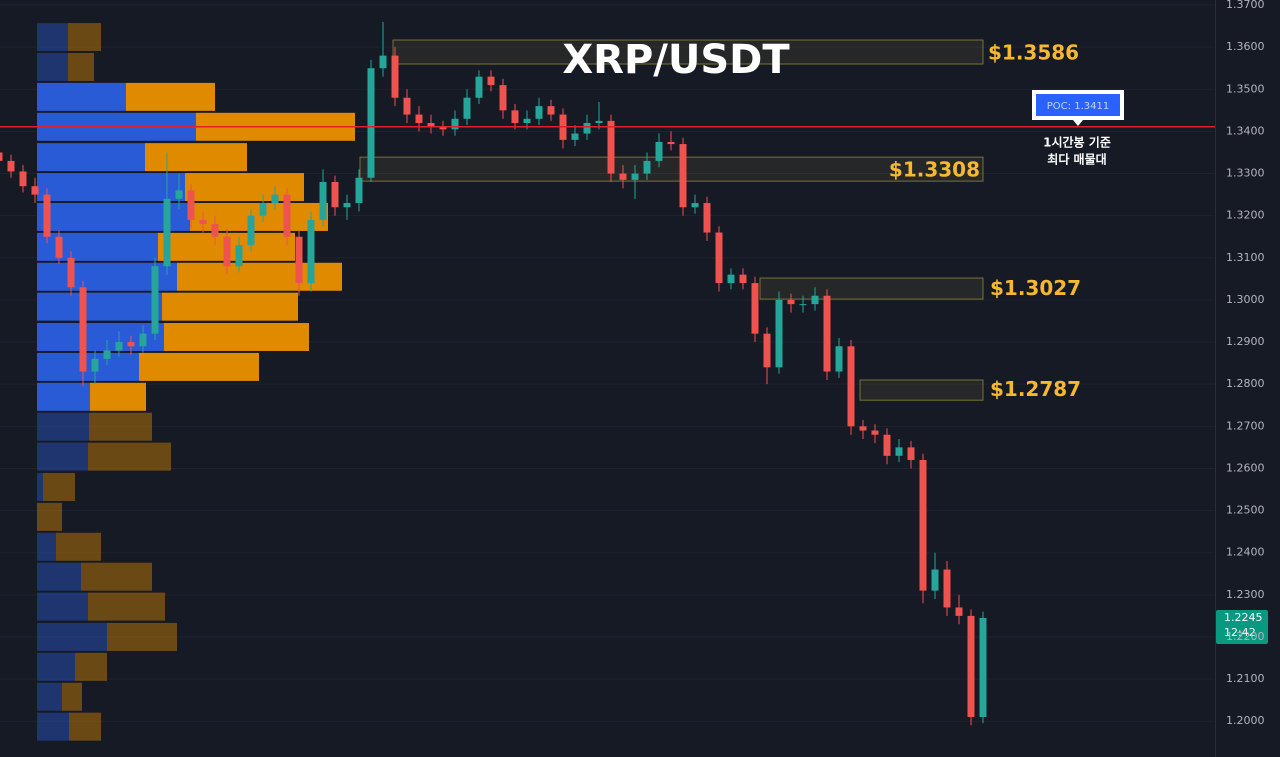  What do you see at coordinates (1245, 720) in the screenshot?
I see `y-tick-label: 1.2000` at bounding box center [1245, 720].